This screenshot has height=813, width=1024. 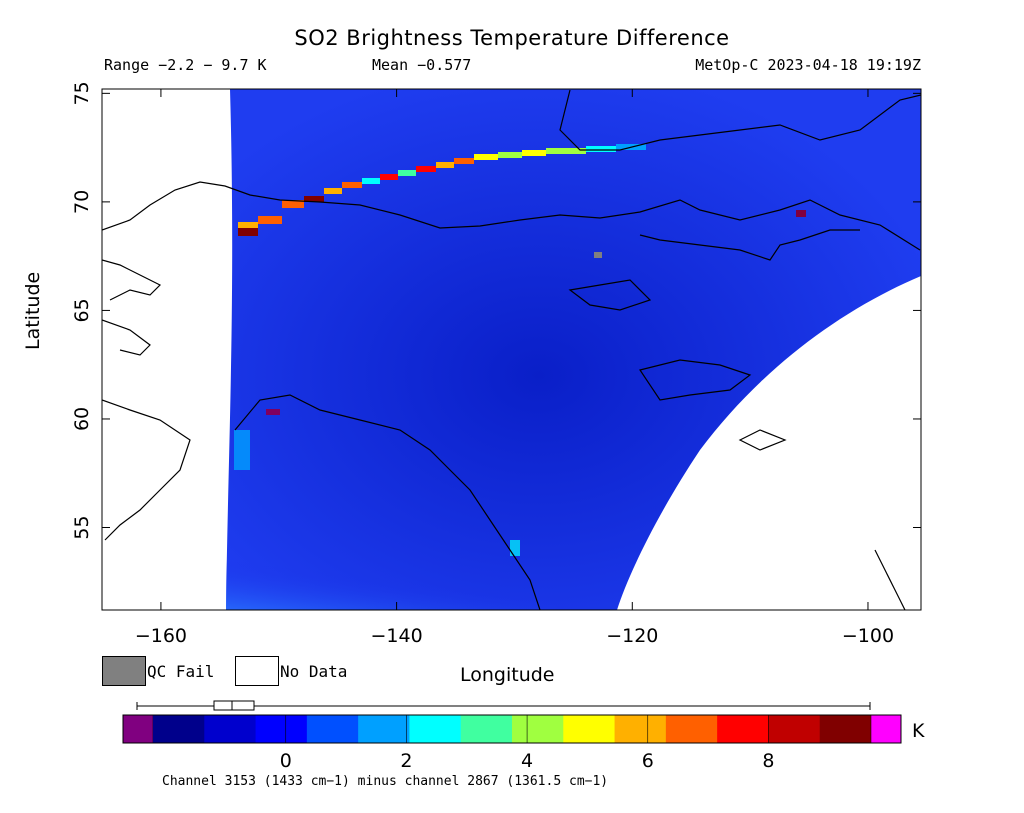 What do you see at coordinates (647, 761) in the screenshot?
I see `colorbar-tick-label: 6` at bounding box center [647, 761].